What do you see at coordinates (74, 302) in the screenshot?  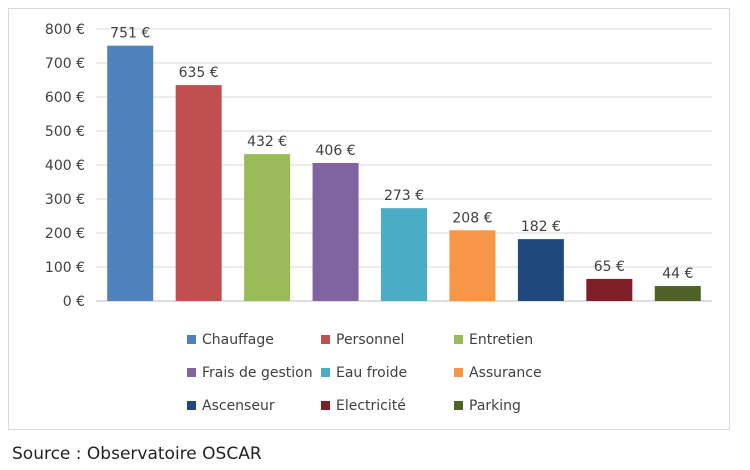 I see `y-tick-label: 0 €` at bounding box center [74, 302].